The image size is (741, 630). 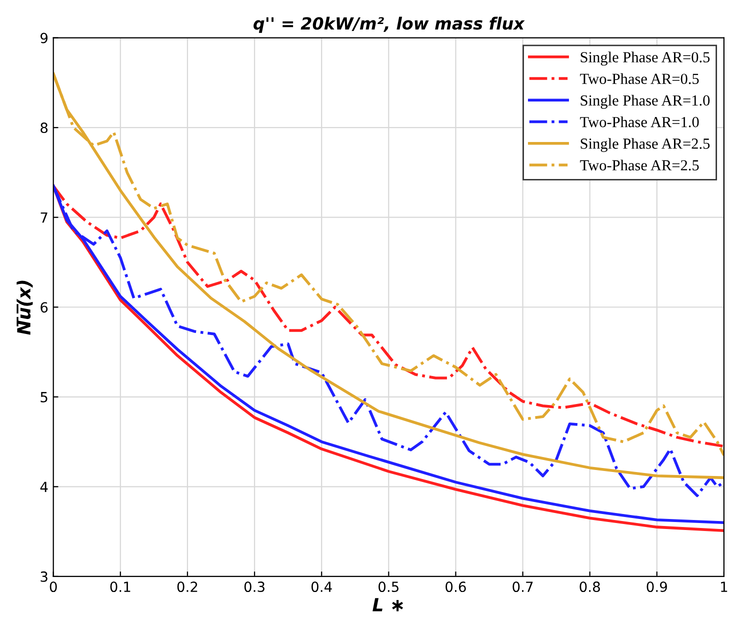 What do you see at coordinates (645, 145) in the screenshot?
I see `legend-label: Single Phase AR=2.5` at bounding box center [645, 145].